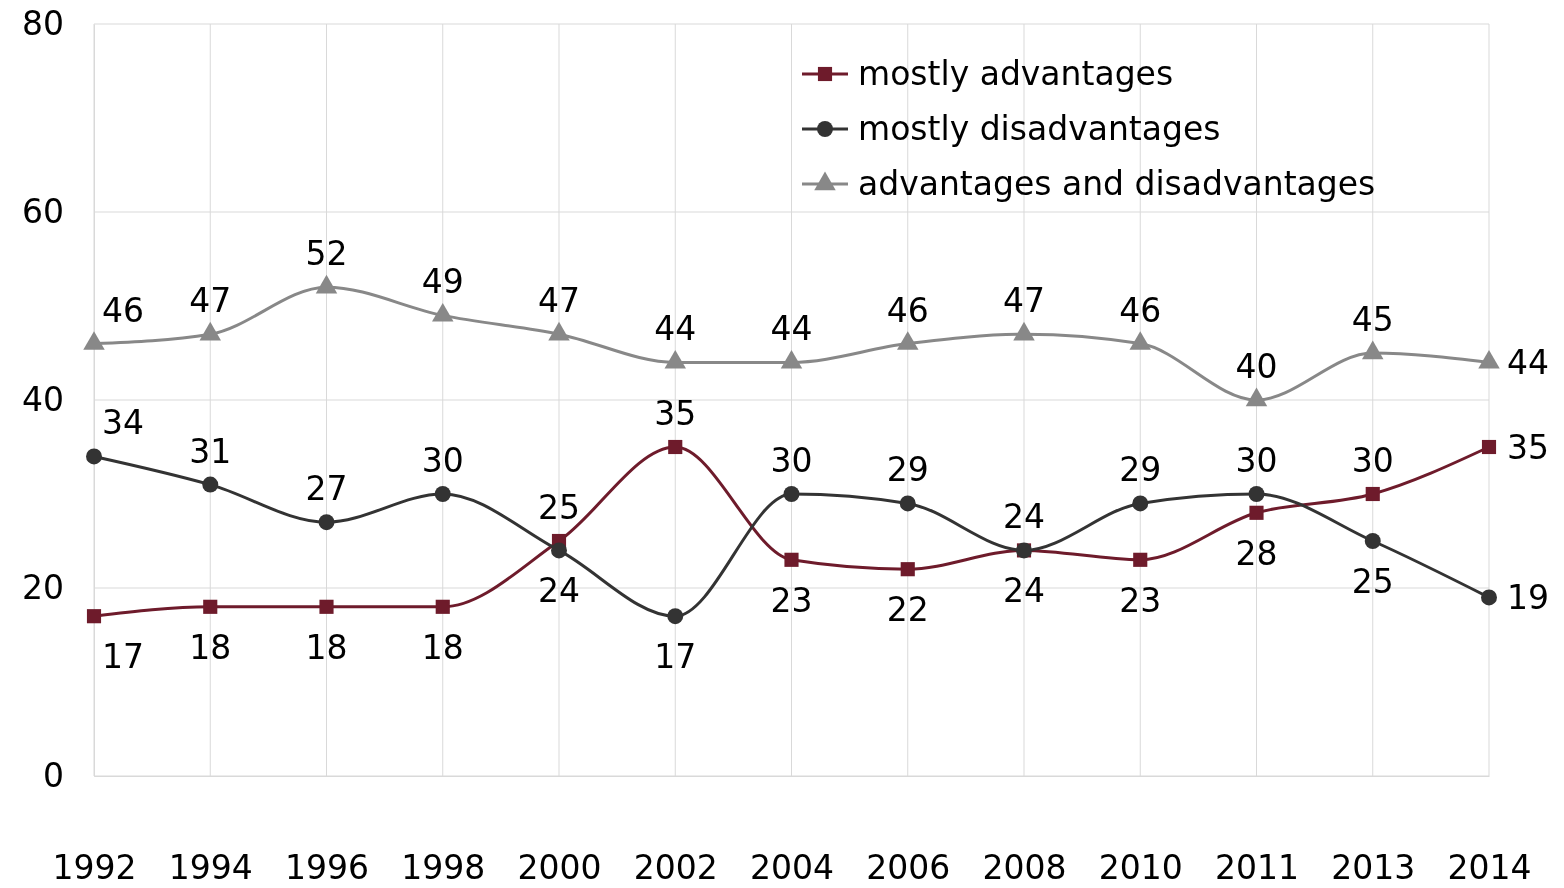  I want to click on data-label: 49, so click(442, 282).